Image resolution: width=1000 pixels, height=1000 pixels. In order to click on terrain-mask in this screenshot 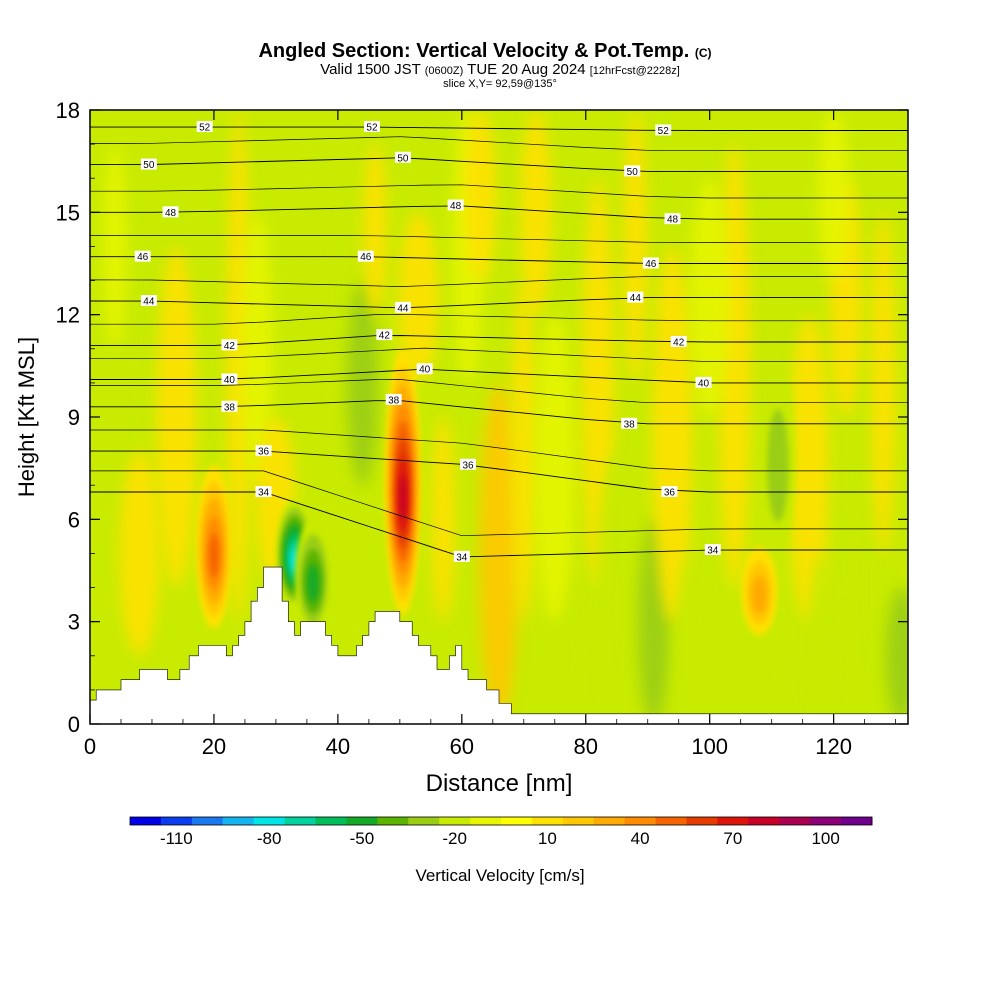, I will do `click(499, 645)`.